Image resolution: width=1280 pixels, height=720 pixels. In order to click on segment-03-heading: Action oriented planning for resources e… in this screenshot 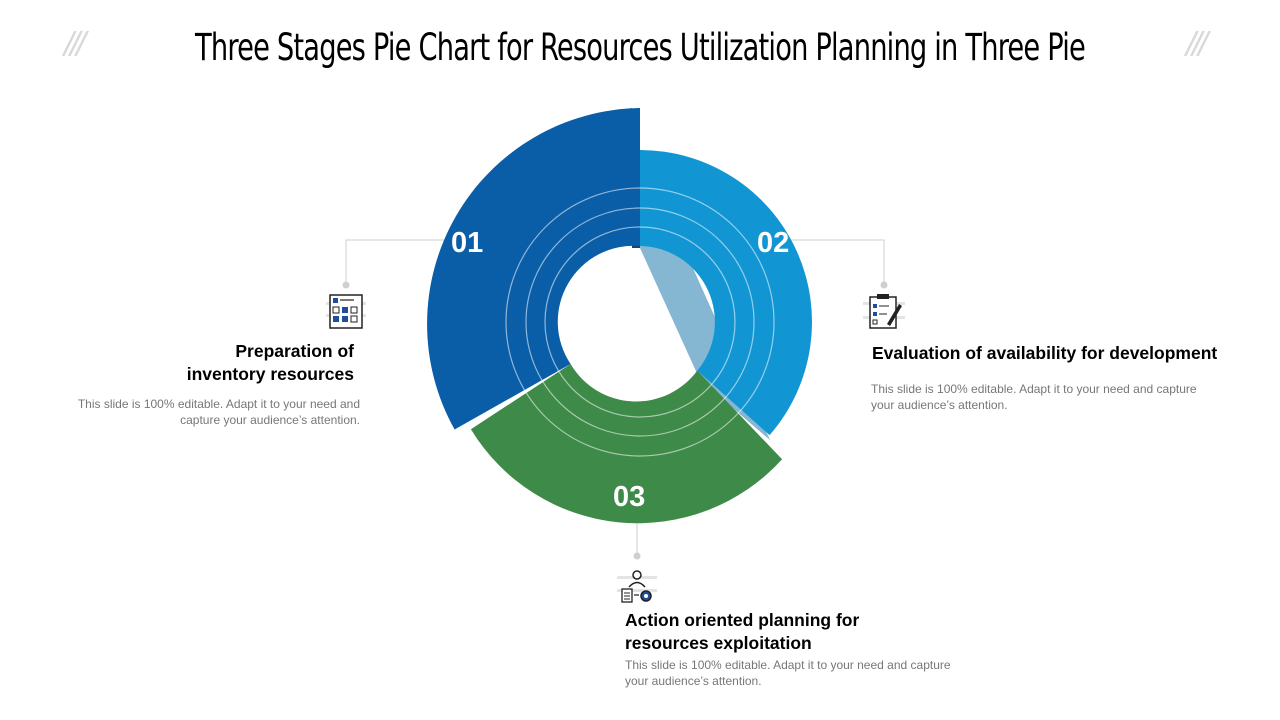, I will do `click(742, 631)`.